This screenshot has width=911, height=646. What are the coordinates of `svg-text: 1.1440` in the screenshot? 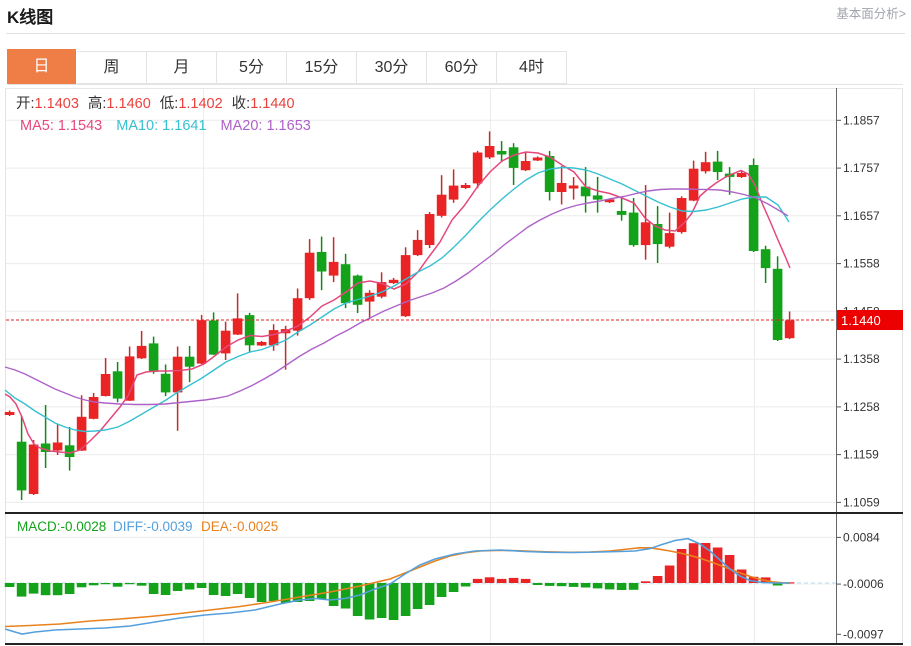 It's located at (861, 320).